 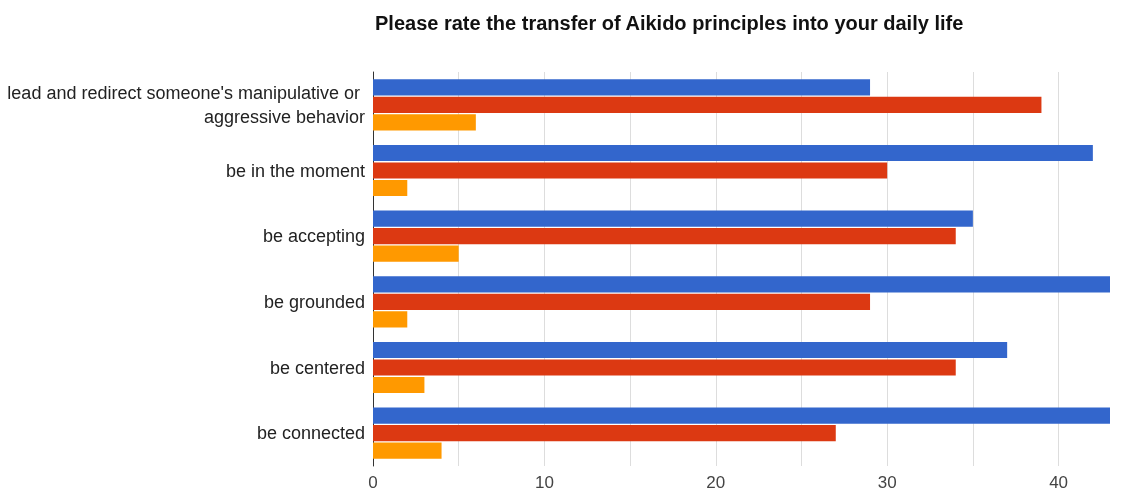 What do you see at coordinates (313, 236) in the screenshot?
I see `y-tick-label: be accepting` at bounding box center [313, 236].